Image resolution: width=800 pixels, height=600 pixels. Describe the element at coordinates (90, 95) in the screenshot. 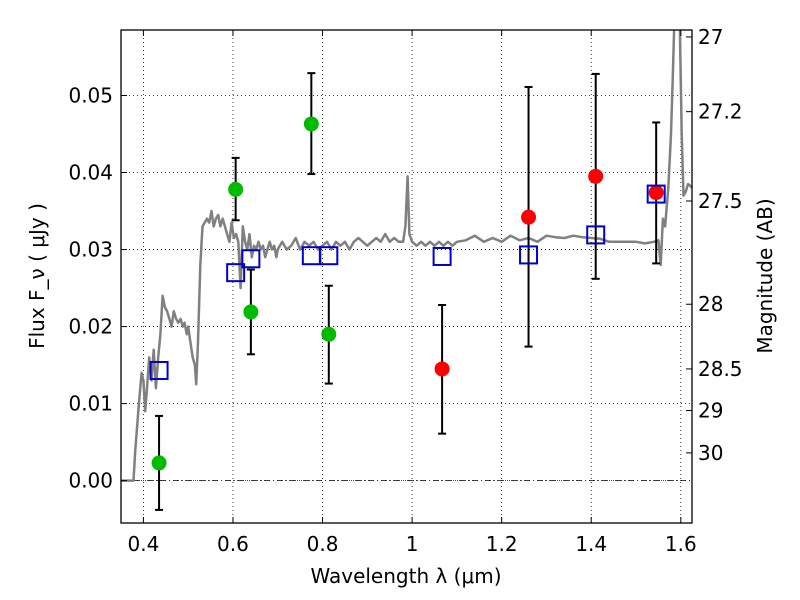

I see `y-tick-label: 0.05` at that location.